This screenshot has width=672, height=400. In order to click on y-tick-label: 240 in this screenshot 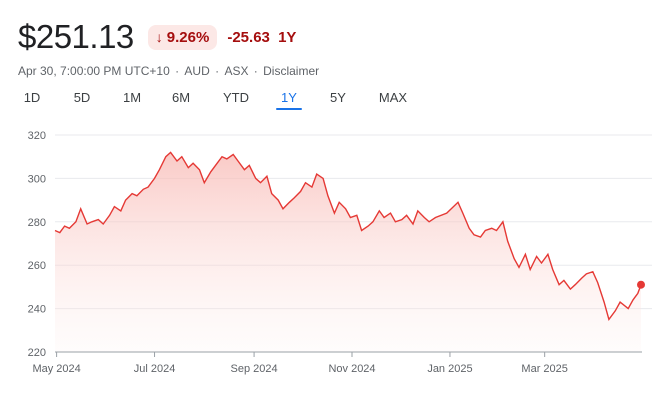, I will do `click(37, 310)`.